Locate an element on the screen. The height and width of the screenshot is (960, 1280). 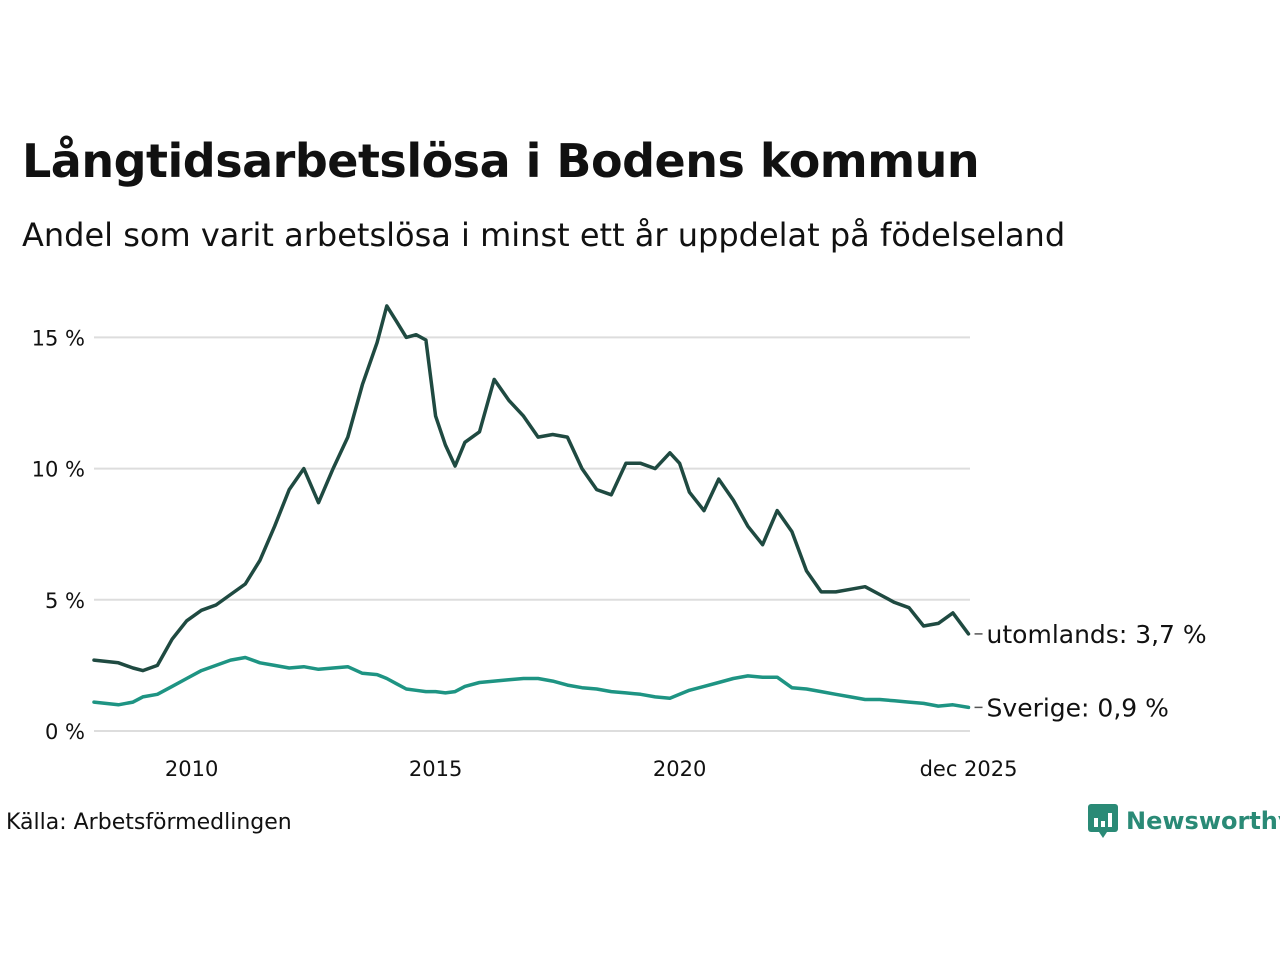
newsworthy-logo: Newsworthy is located at coordinates (1184, 821).